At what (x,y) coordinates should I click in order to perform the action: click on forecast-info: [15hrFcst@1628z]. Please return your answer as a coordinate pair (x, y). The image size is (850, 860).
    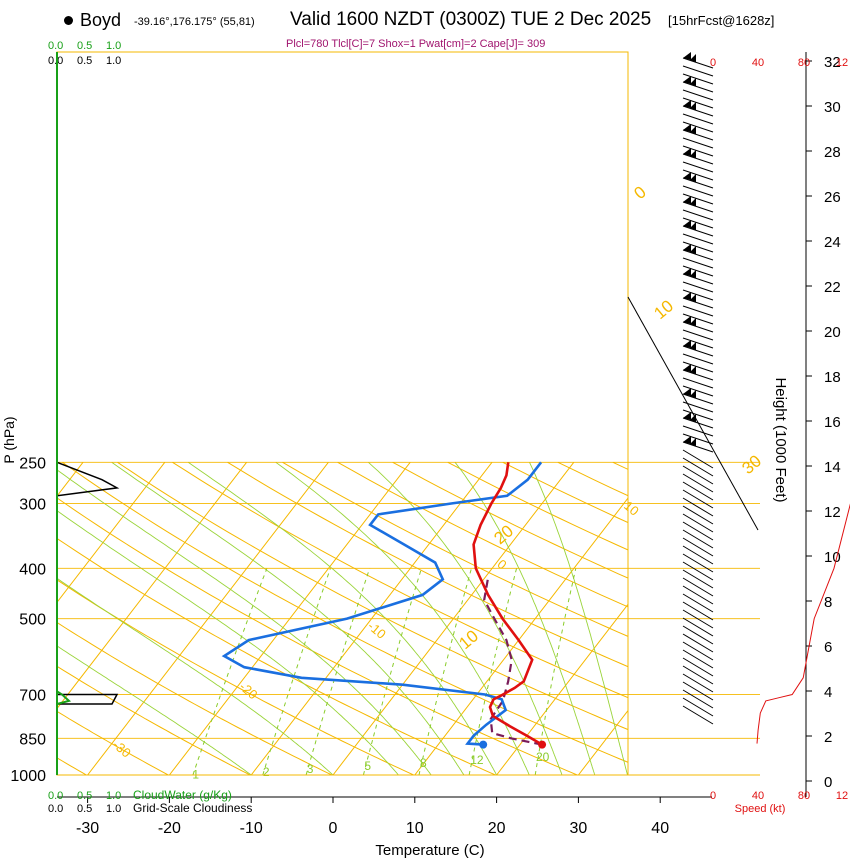
    Looking at the image, I should click on (721, 20).